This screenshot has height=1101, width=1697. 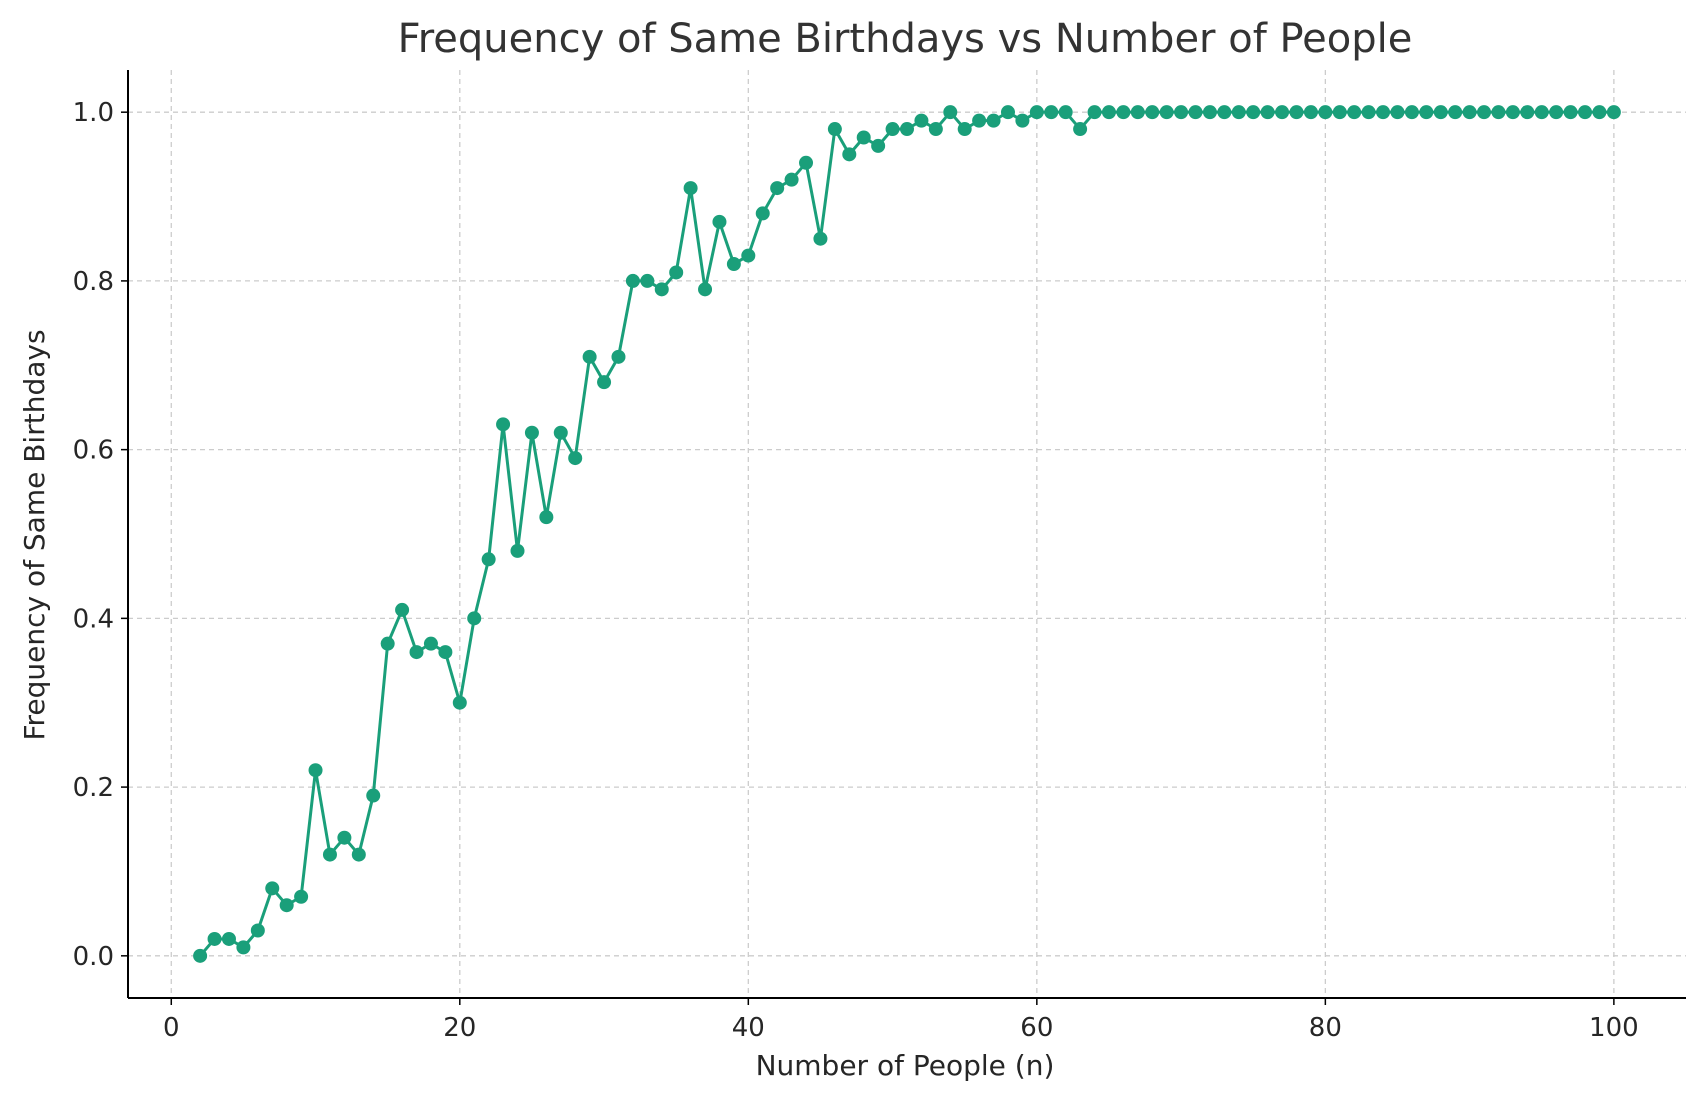 I want to click on x-tick-label: 60, so click(x=1036, y=1028).